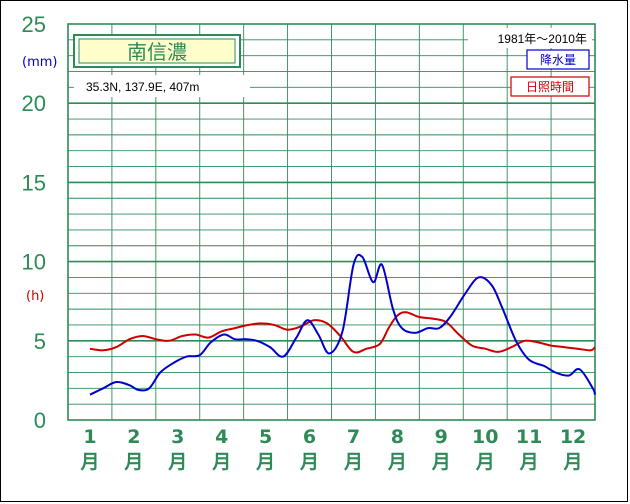 This screenshot has width=630, height=504. I want to click on x-tick-label: 7, so click(353, 437).